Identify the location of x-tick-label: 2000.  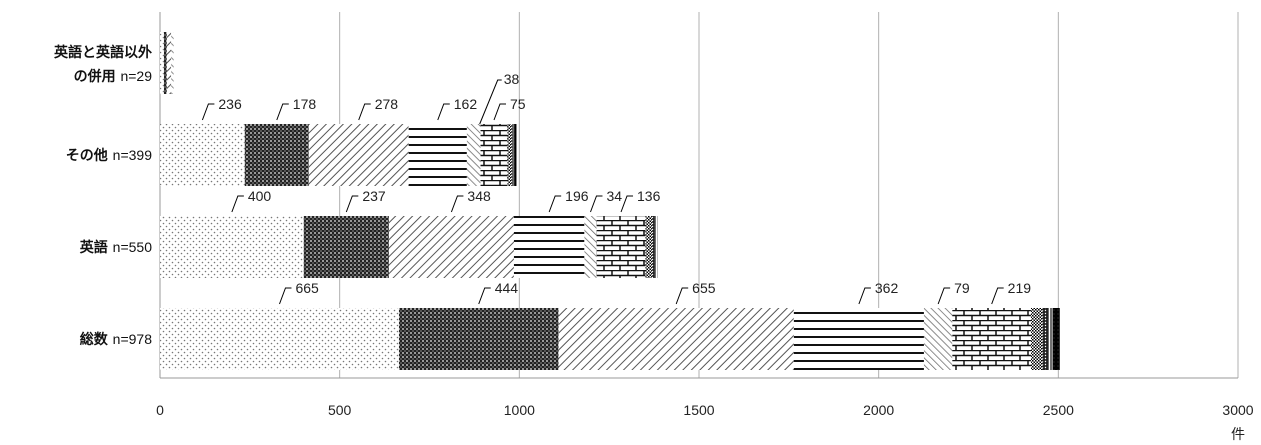
(878, 410).